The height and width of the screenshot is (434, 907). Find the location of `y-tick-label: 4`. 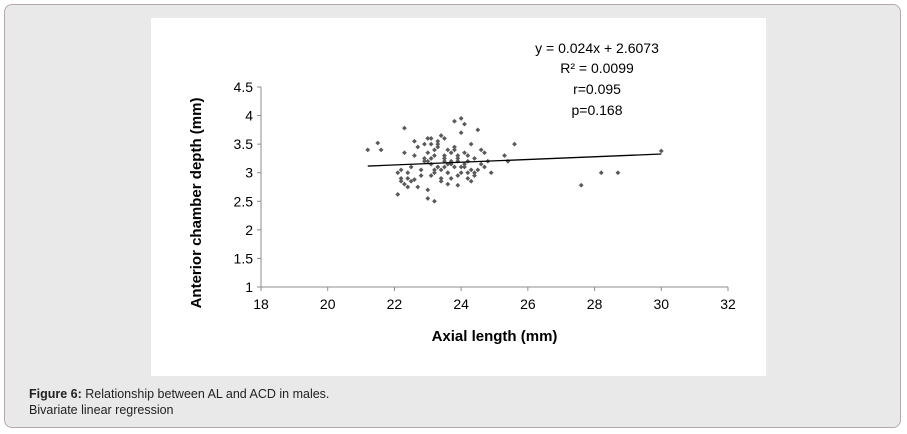

y-tick-label: 4 is located at coordinates (249, 116).